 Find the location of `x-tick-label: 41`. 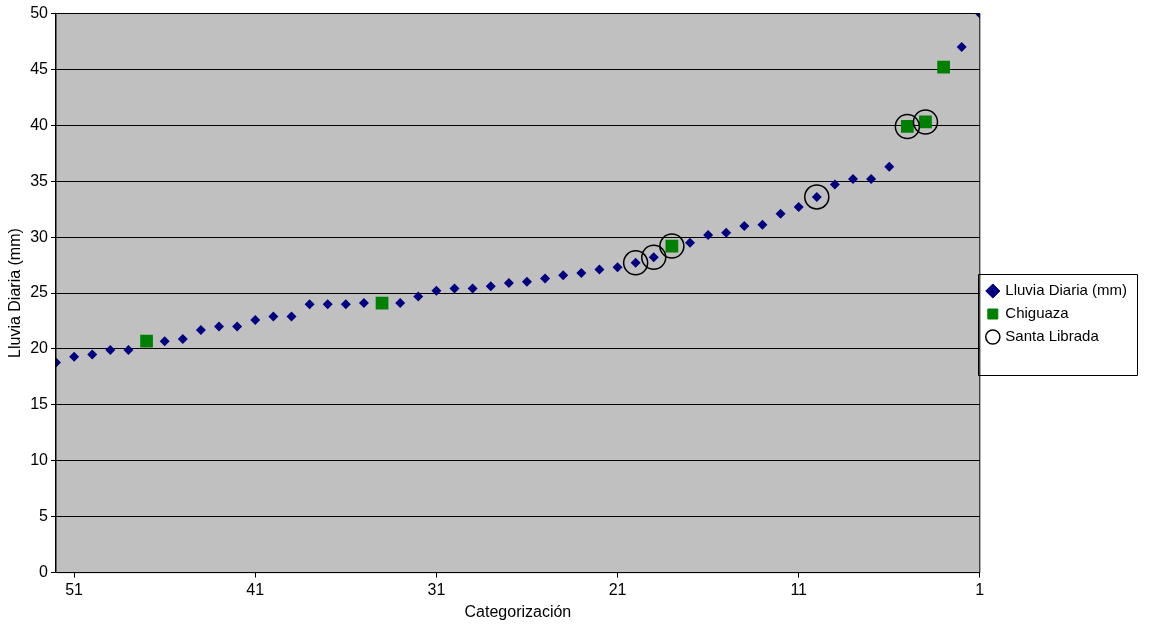

x-tick-label: 41 is located at coordinates (255, 589).